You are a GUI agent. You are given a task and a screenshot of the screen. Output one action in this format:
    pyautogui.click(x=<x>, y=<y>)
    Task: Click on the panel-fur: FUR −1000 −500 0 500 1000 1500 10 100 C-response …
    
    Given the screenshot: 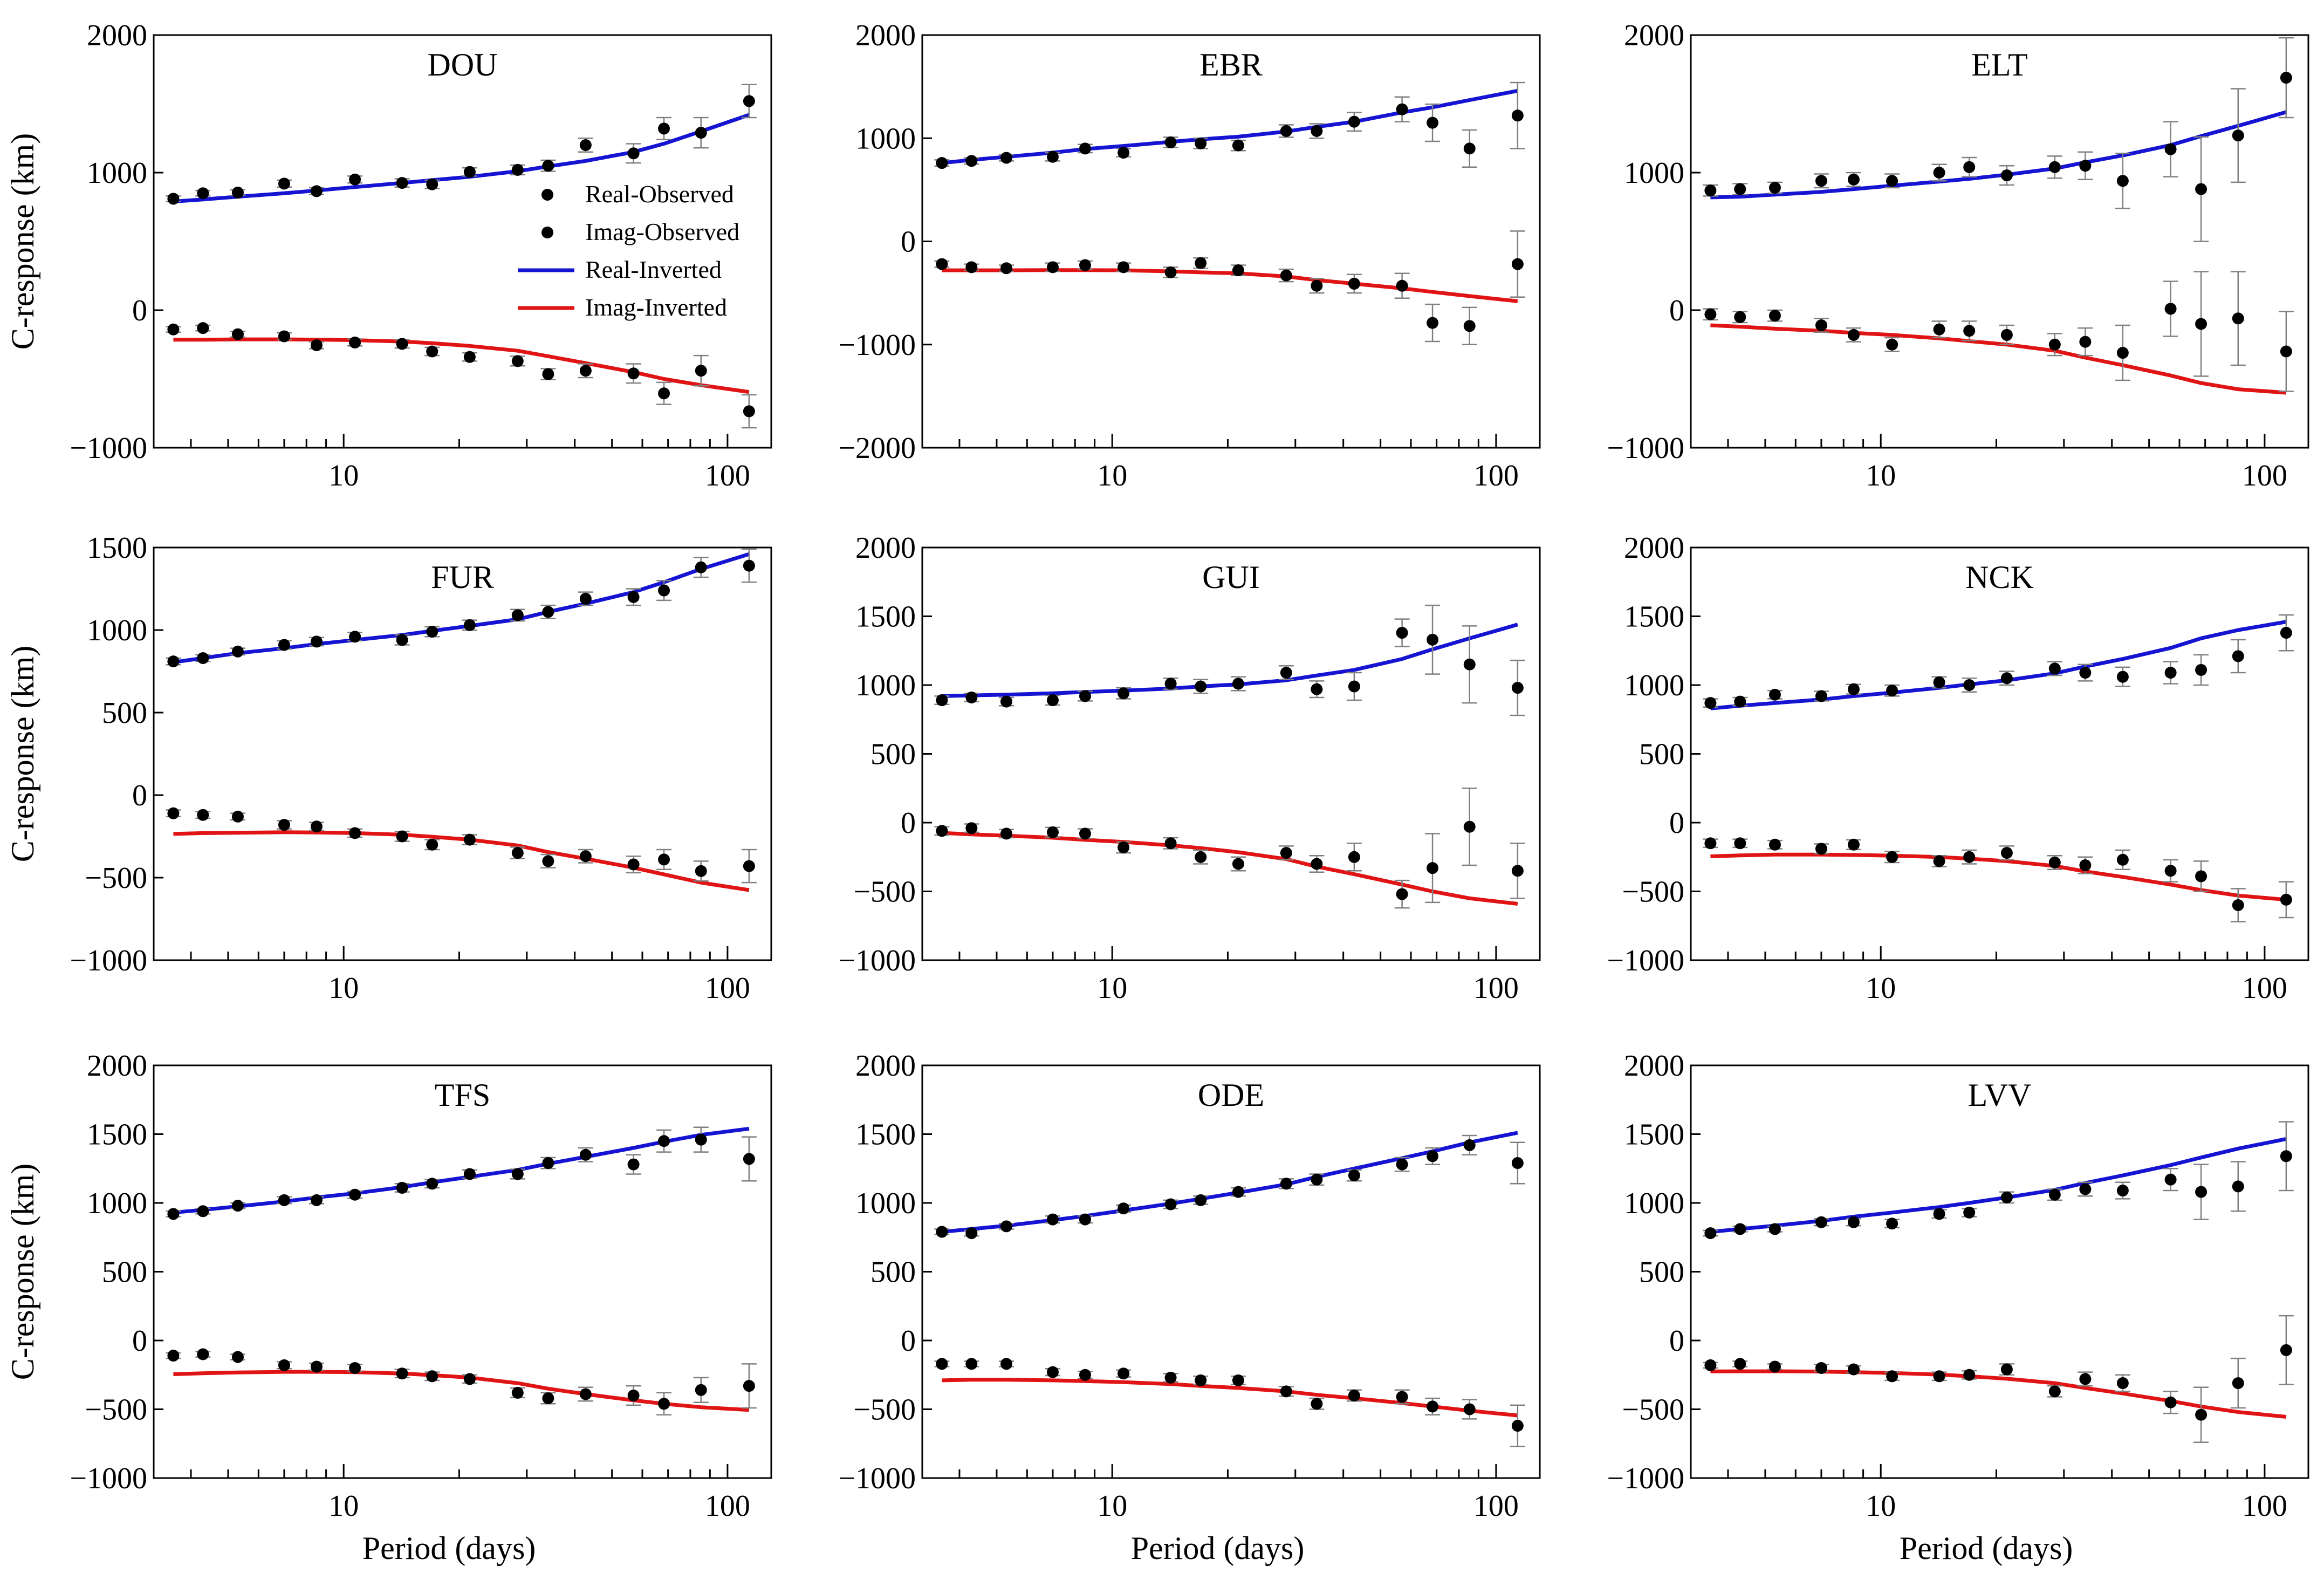 What is the action you would take?
    pyautogui.click(x=388, y=768)
    